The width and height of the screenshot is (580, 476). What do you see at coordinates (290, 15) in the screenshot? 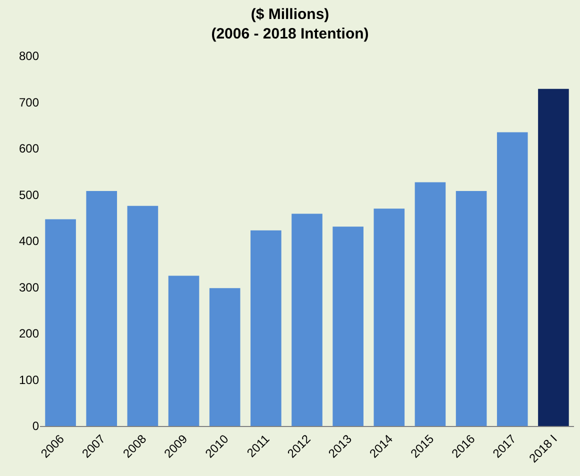
I see `chart-title: ($ Millions)` at bounding box center [290, 15].